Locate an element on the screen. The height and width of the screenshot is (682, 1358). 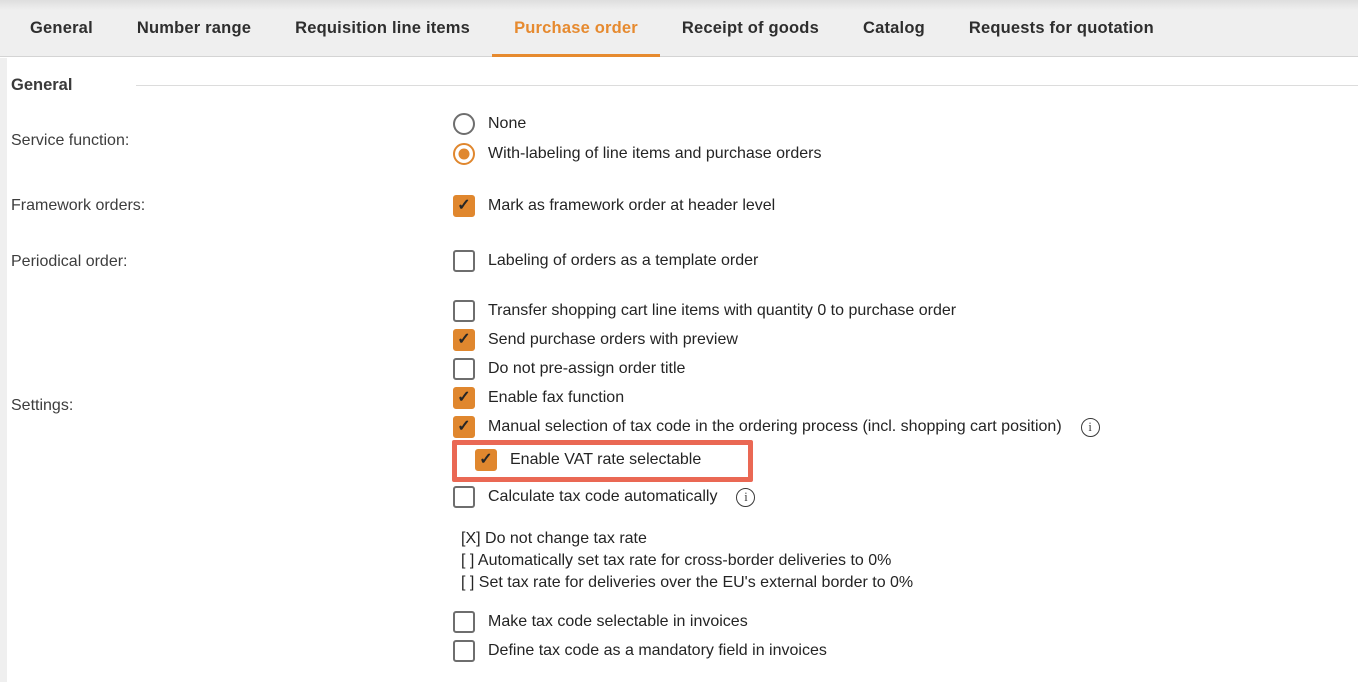
checkbox-row-no-preassign-title: Do not pre-assign order title is located at coordinates (569, 369).